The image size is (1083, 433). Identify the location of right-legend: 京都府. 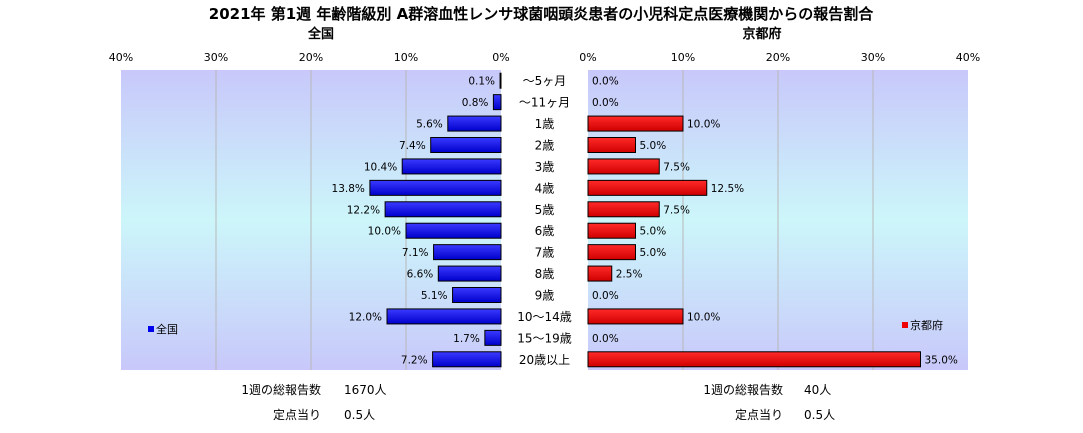
(922, 325).